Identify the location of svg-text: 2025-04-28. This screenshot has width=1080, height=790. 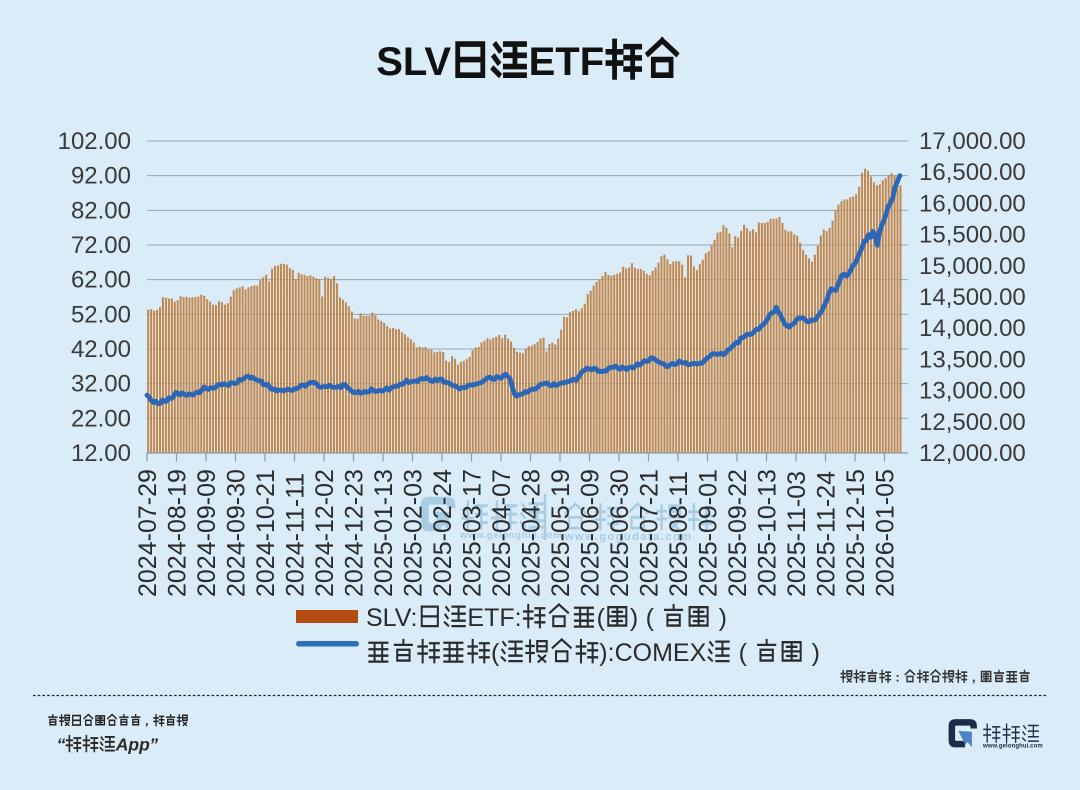
(532, 533).